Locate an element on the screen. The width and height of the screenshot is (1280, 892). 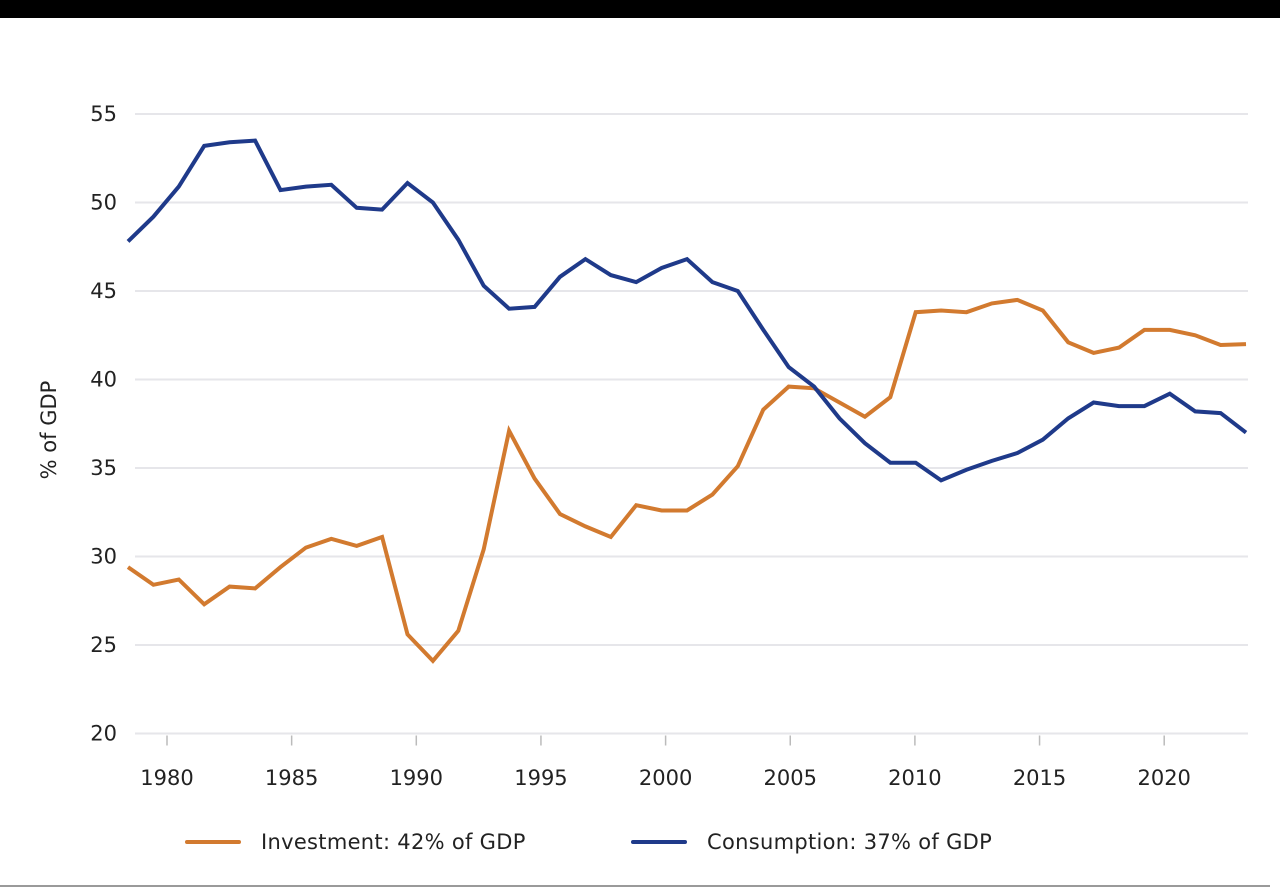
y-tick-label: 35 is located at coordinates (103, 468).